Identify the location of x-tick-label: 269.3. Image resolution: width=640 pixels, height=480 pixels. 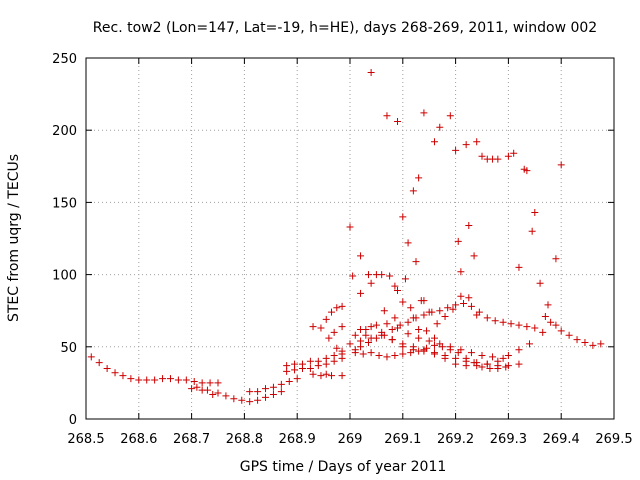
(508, 439).